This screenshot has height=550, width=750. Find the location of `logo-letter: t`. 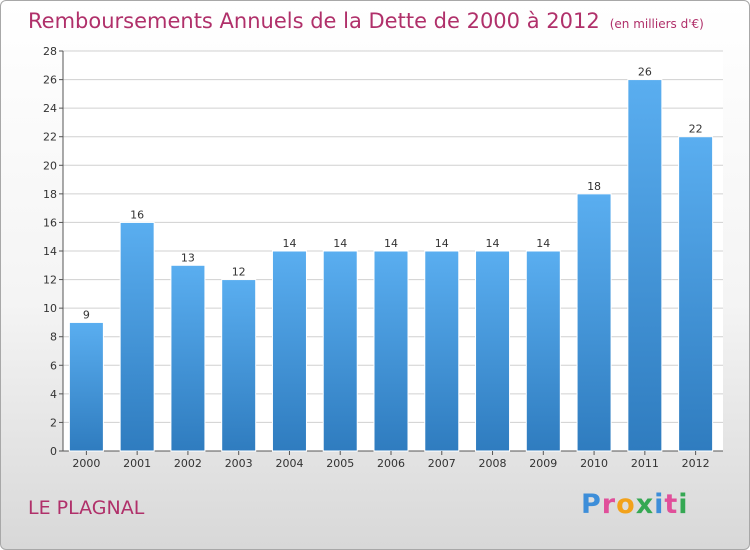

logo-letter: t is located at coordinates (671, 504).